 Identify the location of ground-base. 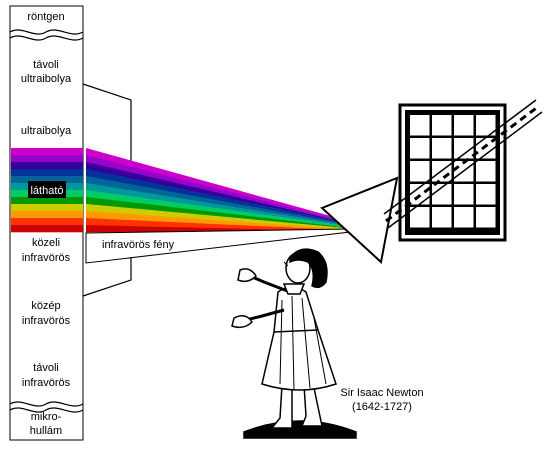
(300, 429).